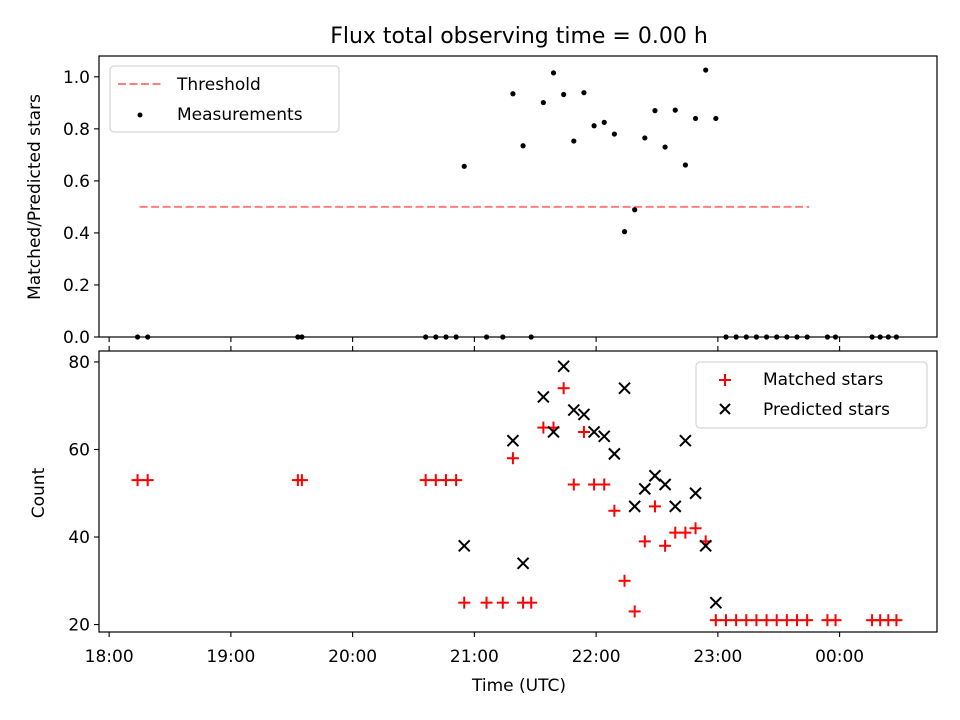 The width and height of the screenshot is (960, 720). What do you see at coordinates (596, 657) in the screenshot?
I see `x-tick-label: 22:00` at bounding box center [596, 657].